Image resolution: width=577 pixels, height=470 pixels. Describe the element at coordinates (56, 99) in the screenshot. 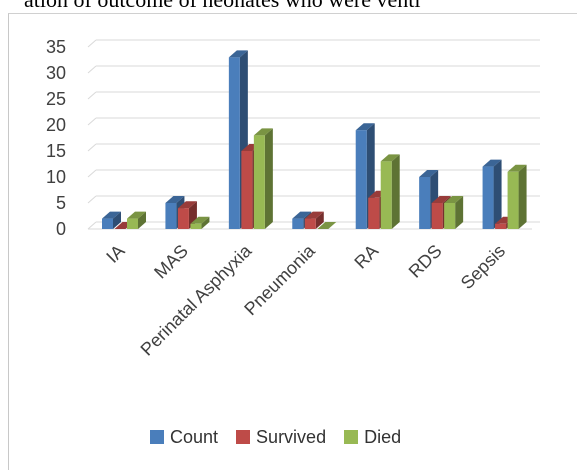

I see `y-tick-label: 25` at that location.